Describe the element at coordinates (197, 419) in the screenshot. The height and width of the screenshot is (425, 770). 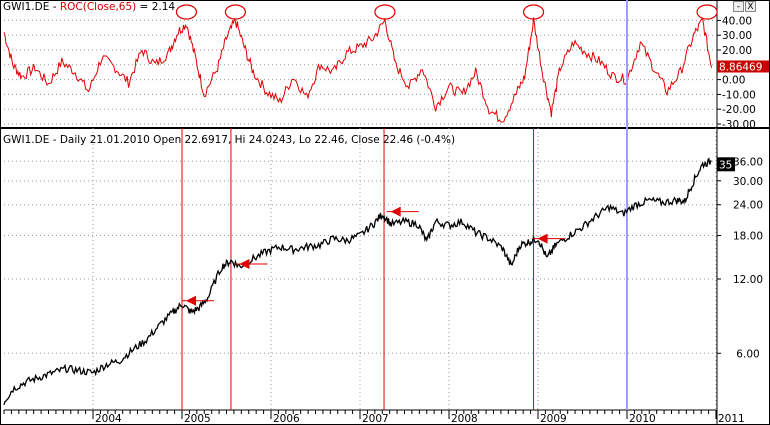
I see `x-tick-label: 2005` at that location.